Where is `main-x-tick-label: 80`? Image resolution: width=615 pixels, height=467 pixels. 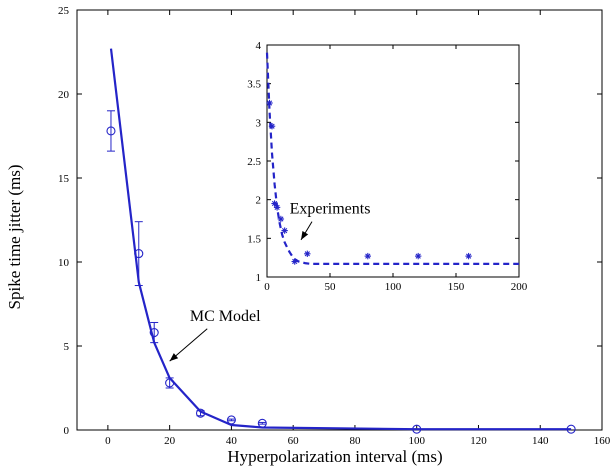 main-x-tick-label: 80 is located at coordinates (355, 441).